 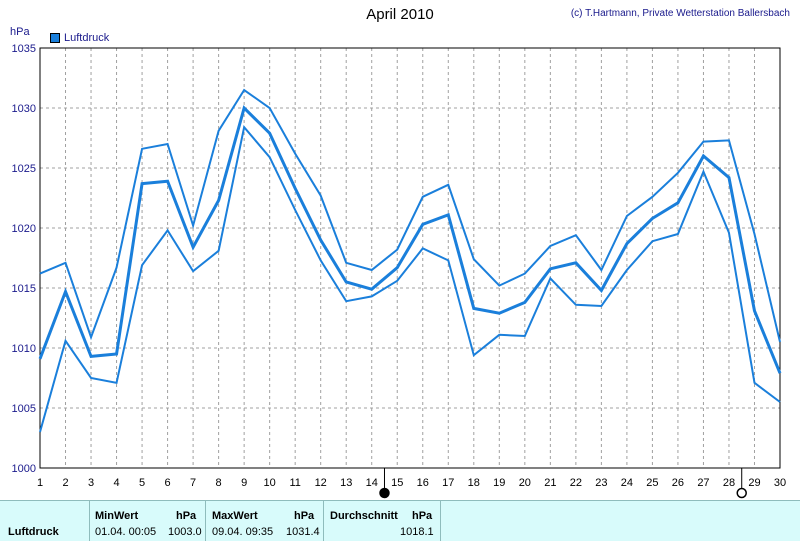 What do you see at coordinates (45, 521) in the screenshot?
I see `footer-label-cell: Luftdruck` at bounding box center [45, 521].